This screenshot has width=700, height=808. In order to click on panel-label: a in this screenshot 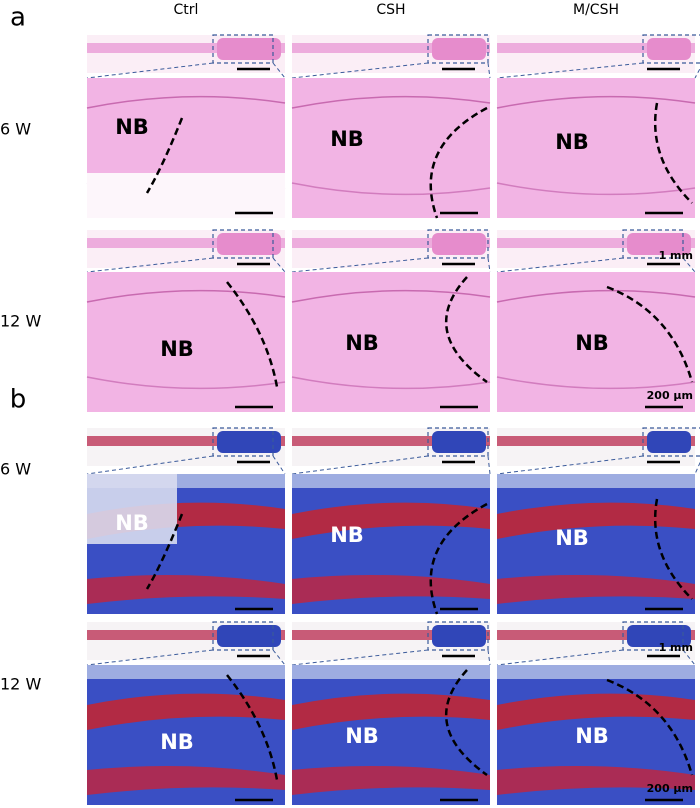, I will do `click(18, 18)`.